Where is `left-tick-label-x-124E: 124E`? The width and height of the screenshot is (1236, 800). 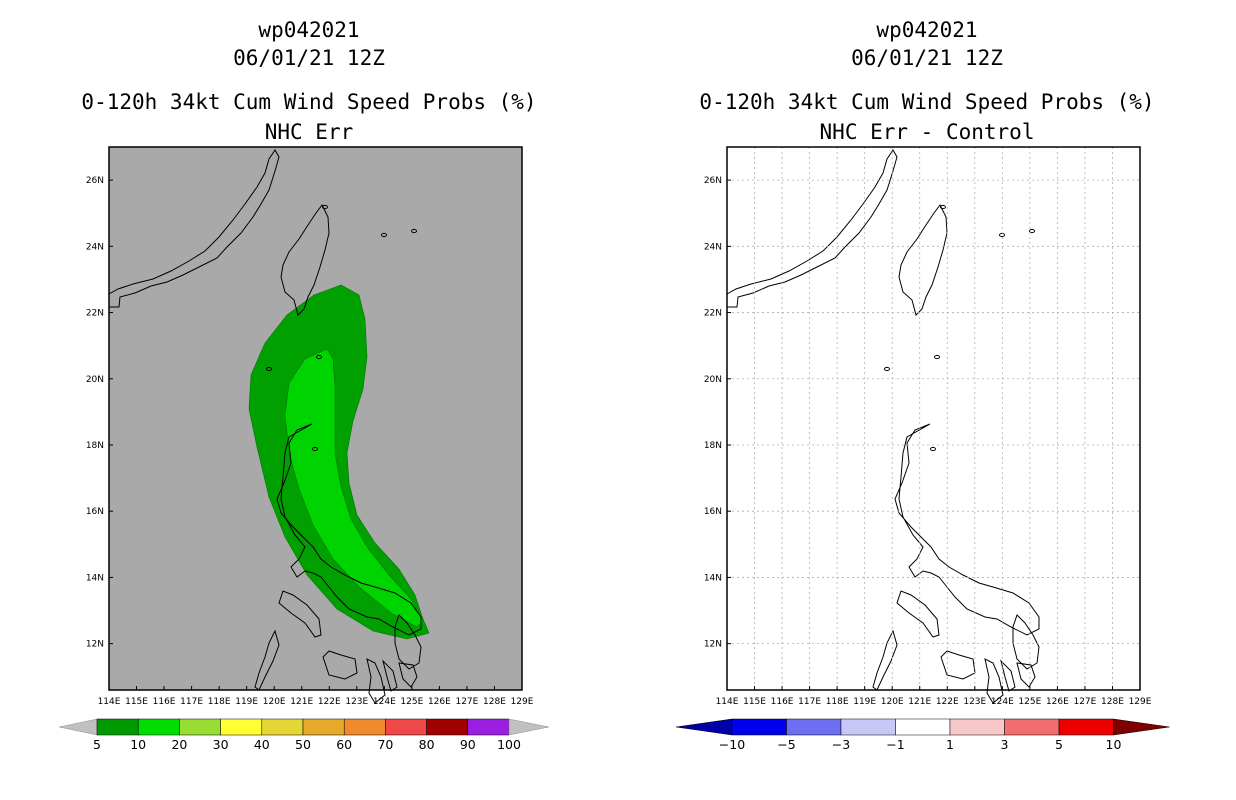
left-tick-label-x-124E: 124E is located at coordinates (384, 702).